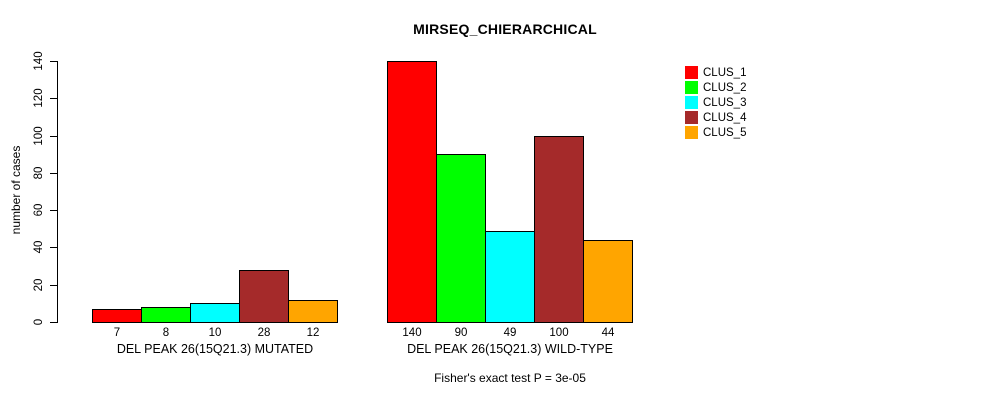 Image resolution: width=990 pixels, height=400 pixels. I want to click on group-label: DEL PEAK 26(15Q21.3) WILD-TYPE, so click(510, 349).